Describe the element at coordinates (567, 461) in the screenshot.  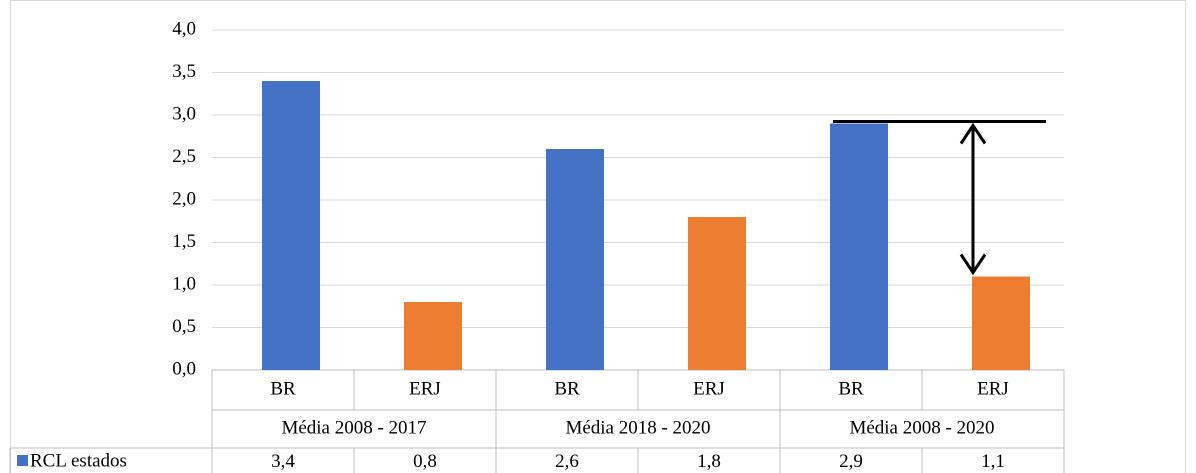
I see `data-table-value: 2,6` at that location.